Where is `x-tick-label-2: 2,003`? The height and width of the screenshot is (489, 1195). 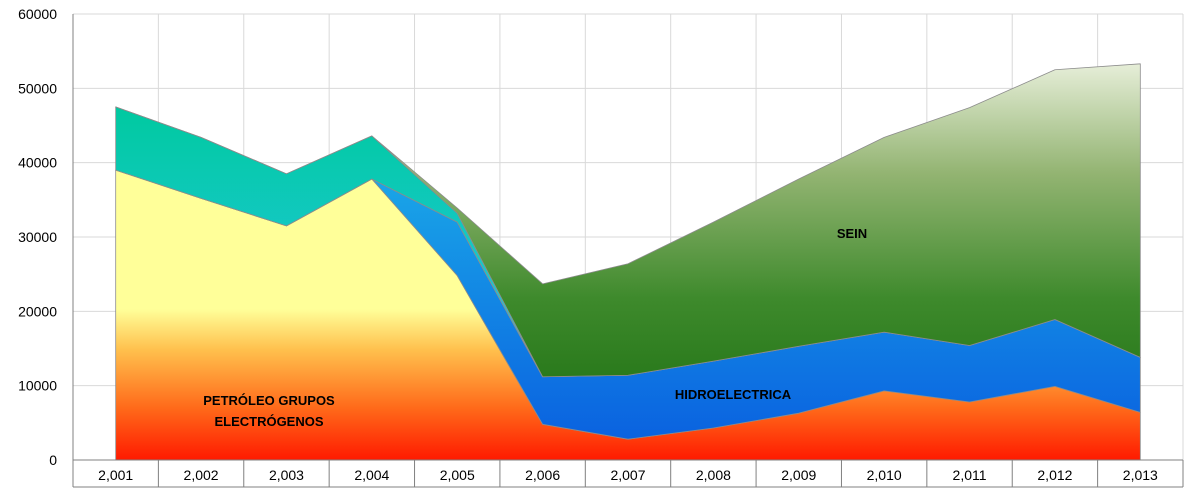 x-tick-label-2: 2,003 is located at coordinates (286, 475).